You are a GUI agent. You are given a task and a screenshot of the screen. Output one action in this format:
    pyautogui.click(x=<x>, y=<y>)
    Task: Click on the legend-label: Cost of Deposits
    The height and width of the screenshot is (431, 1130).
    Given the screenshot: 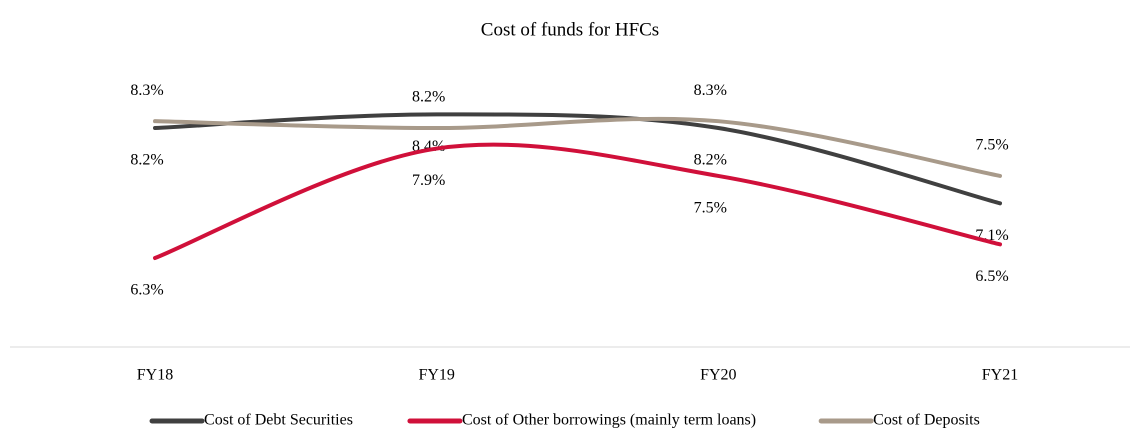 What is the action you would take?
    pyautogui.click(x=926, y=420)
    